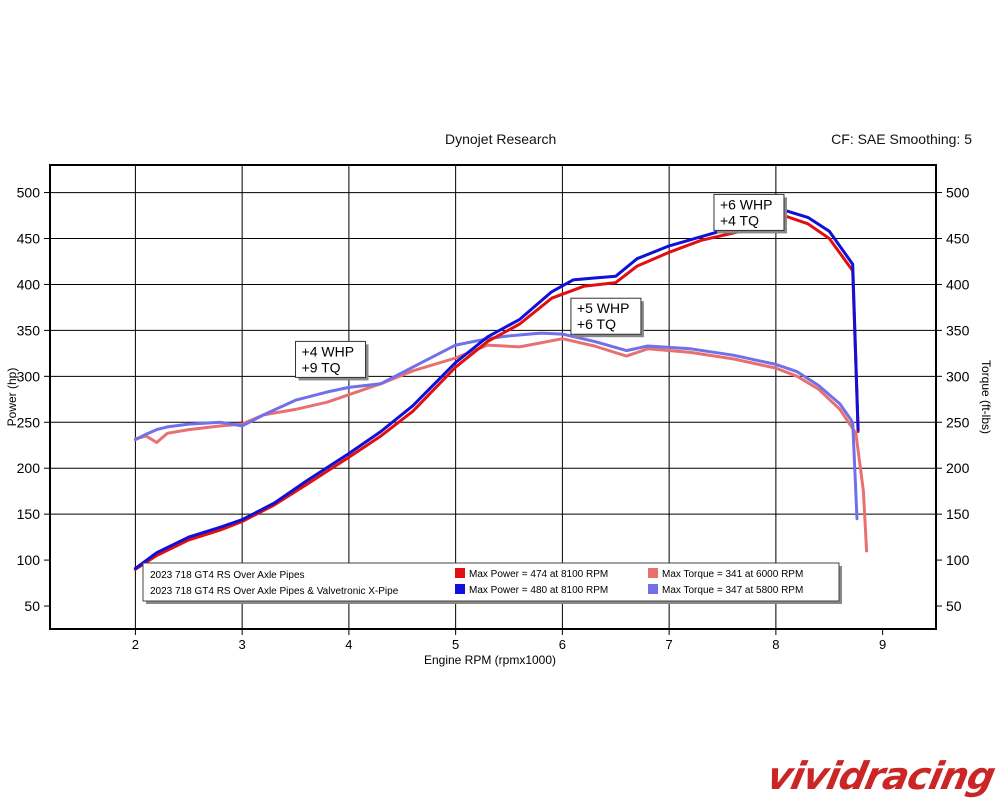 The height and width of the screenshot is (800, 1000). What do you see at coordinates (732, 574) in the screenshot?
I see `legend-entry: Max Torque = 341 at 6000 RPM` at bounding box center [732, 574].